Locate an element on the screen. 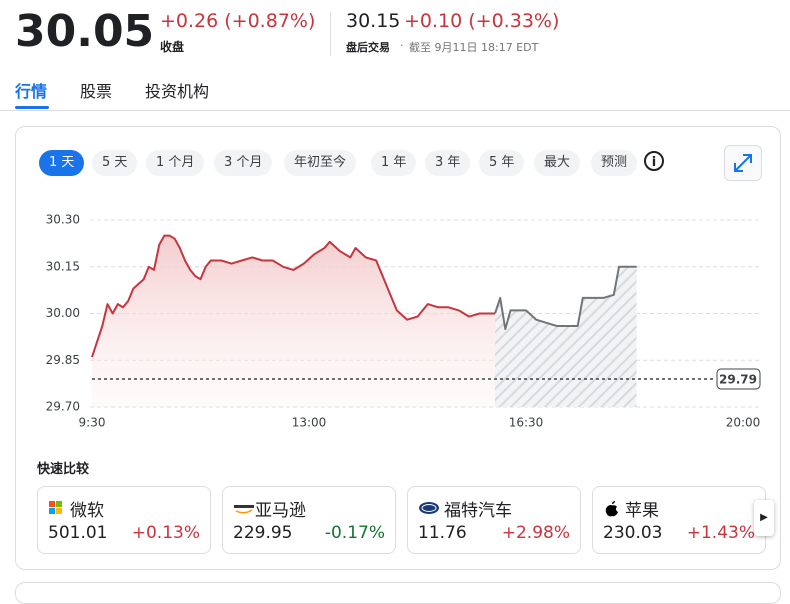 This screenshot has width=790, height=604. company-price: 230.03 is located at coordinates (633, 533).